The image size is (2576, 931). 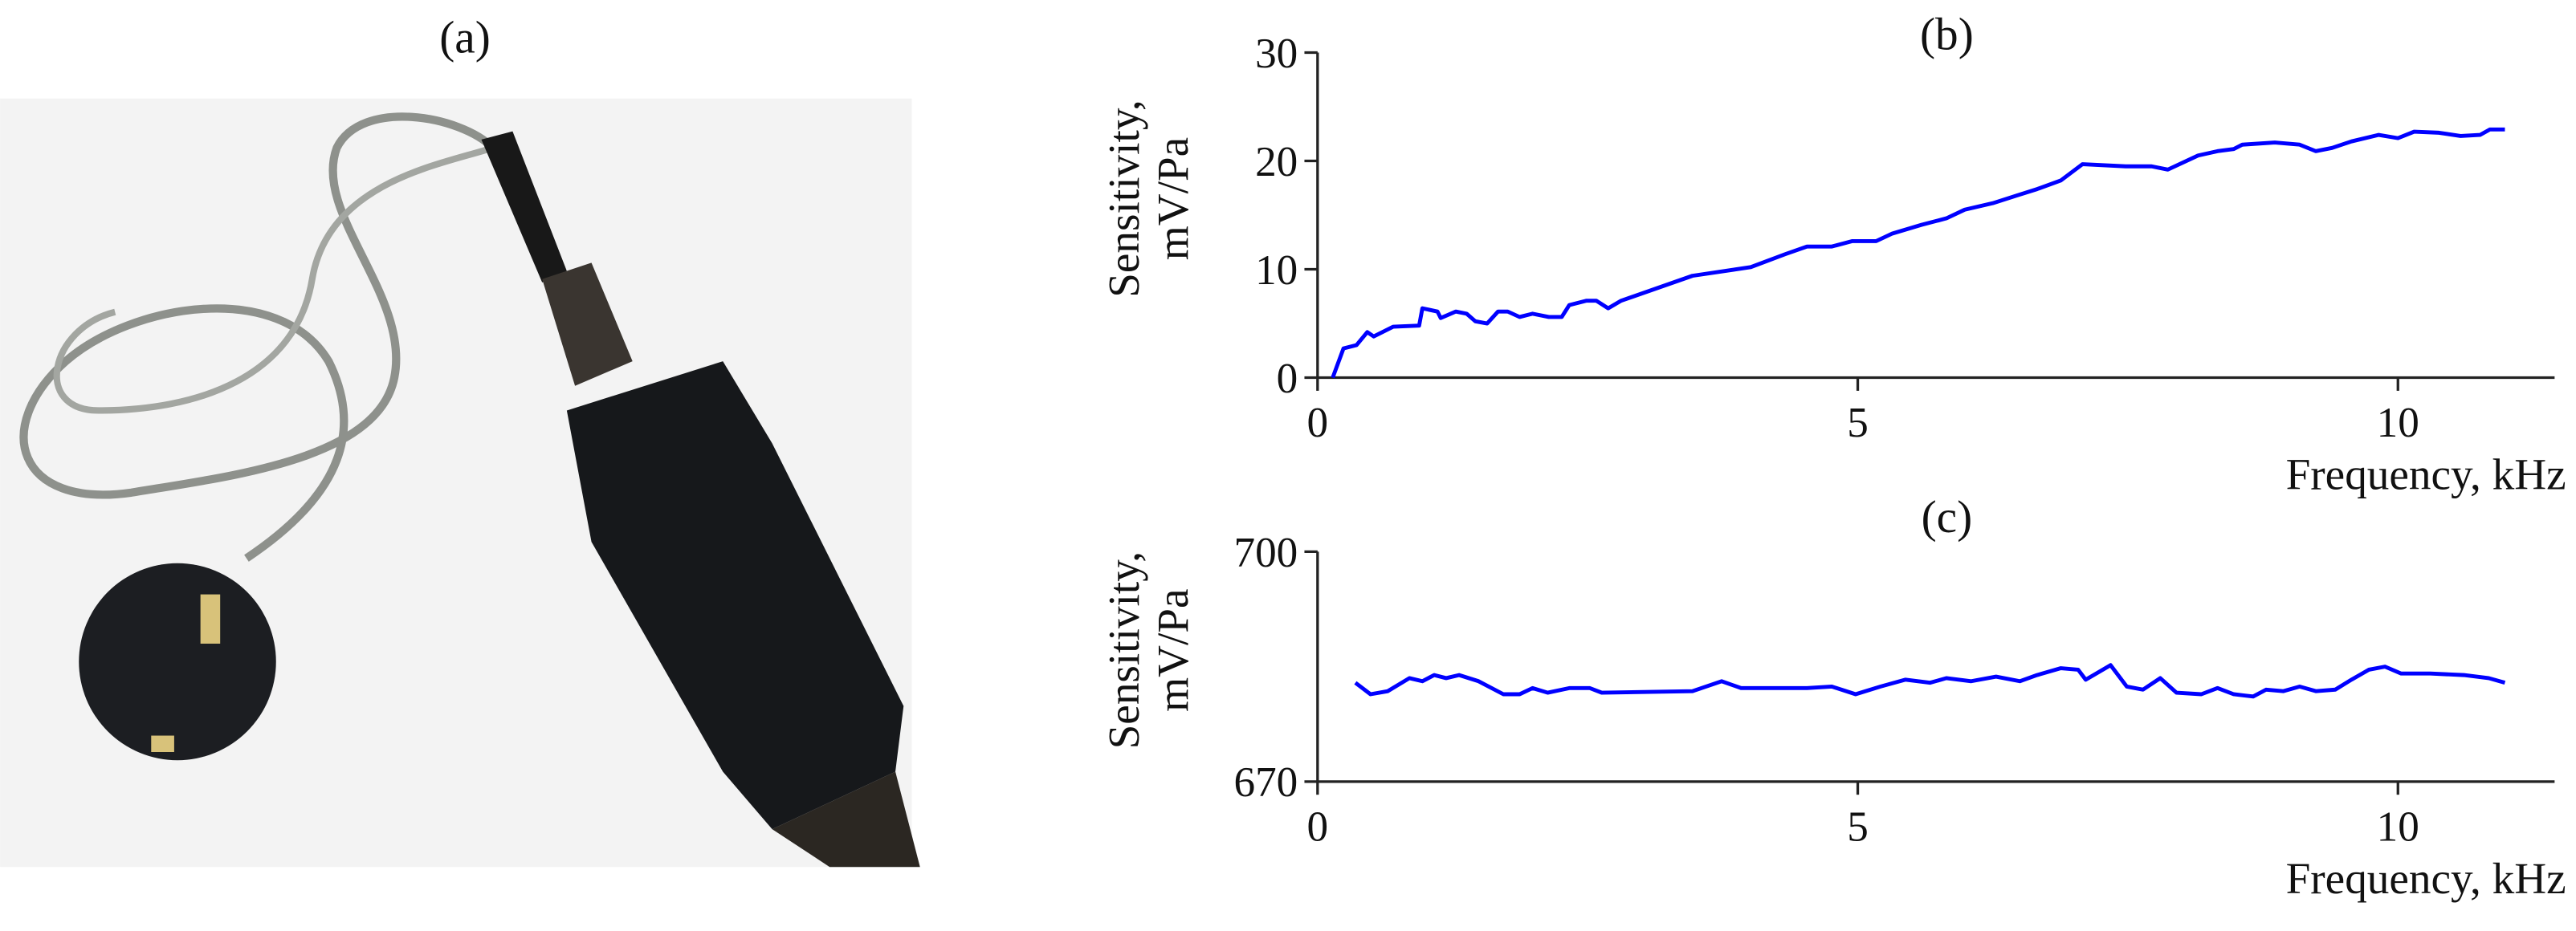 What do you see at coordinates (1287, 378) in the screenshot?
I see `y-tick-label: 0` at bounding box center [1287, 378].